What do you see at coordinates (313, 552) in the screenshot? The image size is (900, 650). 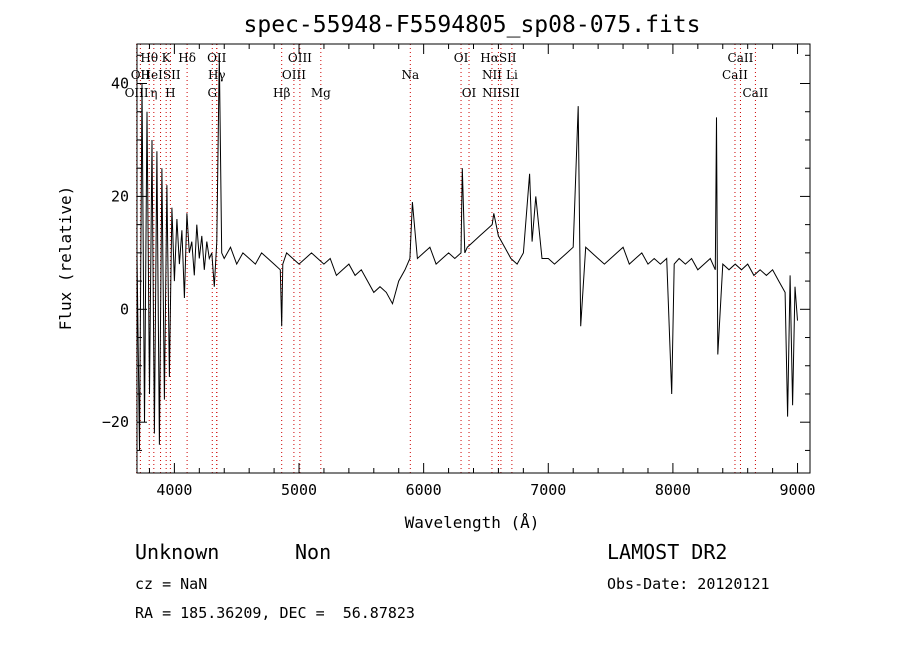 I see `subclass-text: Non` at bounding box center [313, 552].